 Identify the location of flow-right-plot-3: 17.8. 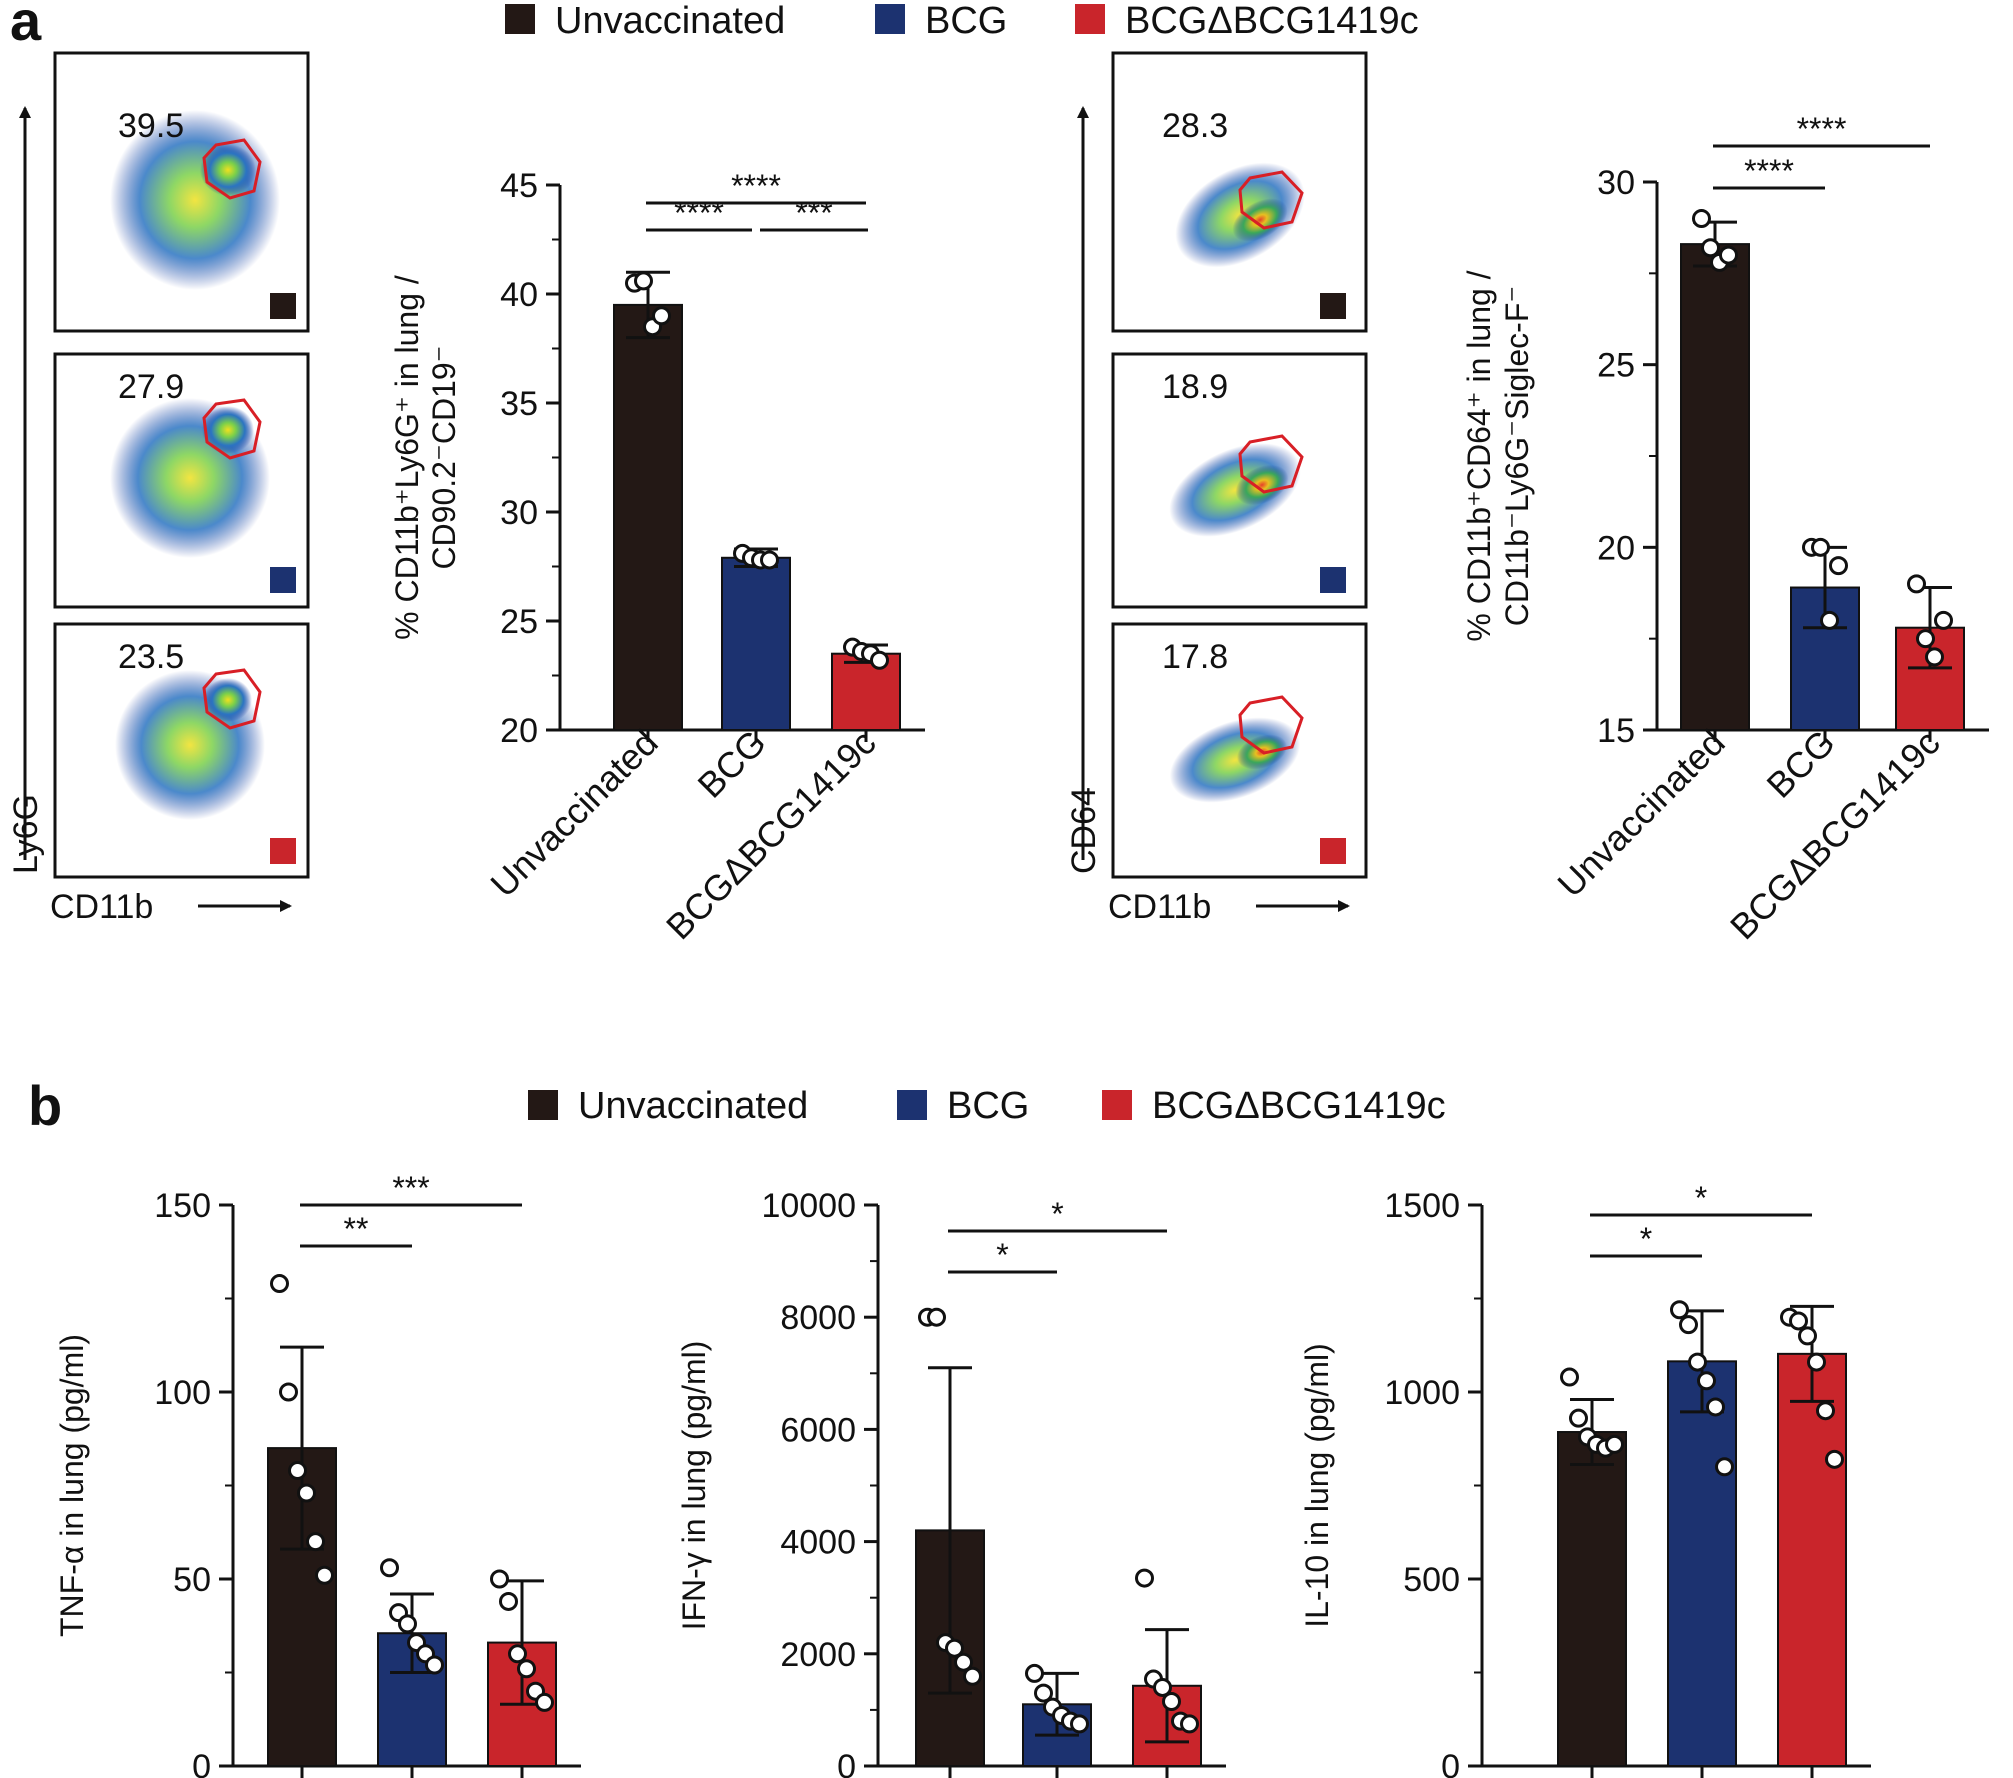
(1239, 750).